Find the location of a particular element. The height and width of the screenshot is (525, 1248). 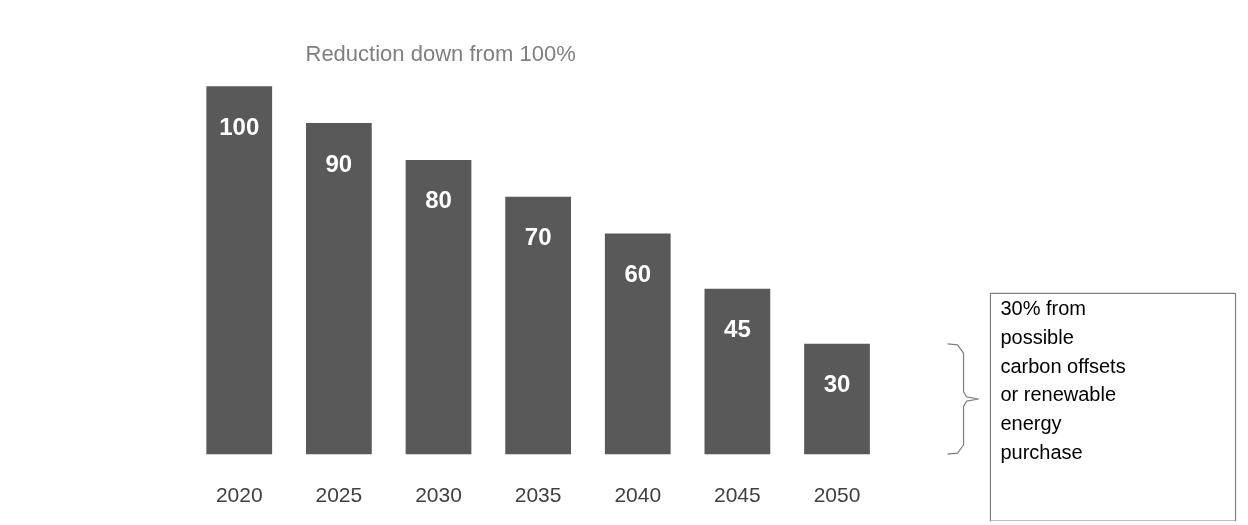

x-tick-label: 2045 is located at coordinates (737, 495).